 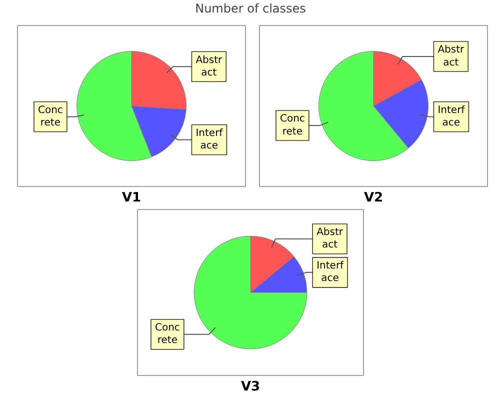 I want to click on text: V2, so click(x=374, y=198).